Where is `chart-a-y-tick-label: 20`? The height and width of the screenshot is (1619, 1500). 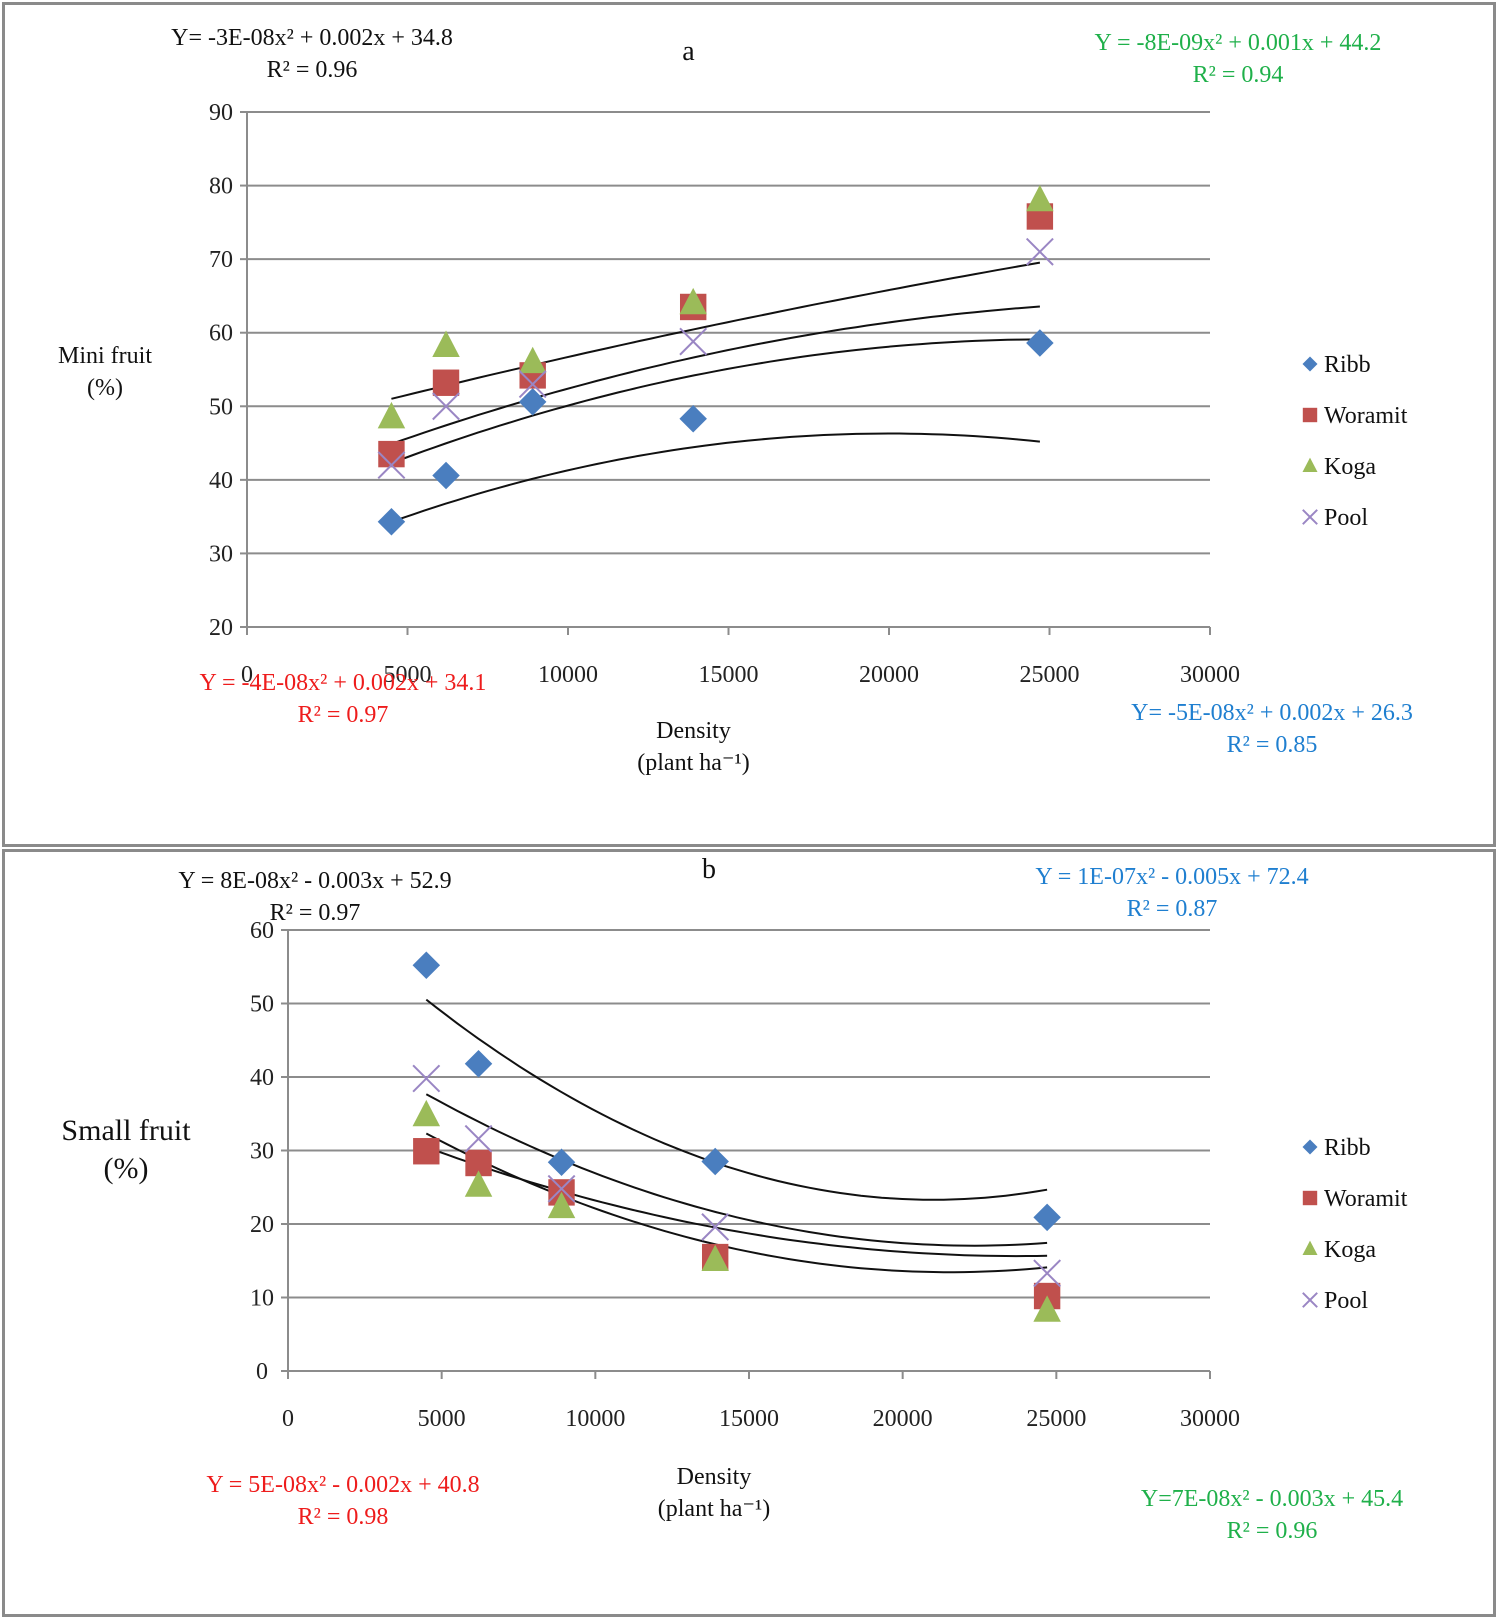
chart-a-y-tick-label: 20 is located at coordinates (221, 628).